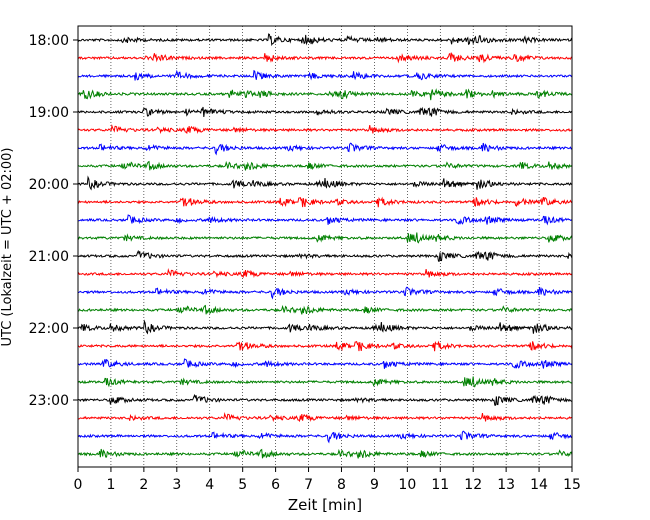 Image resolution: width=650 pixels, height=520 pixels. What do you see at coordinates (539, 485) in the screenshot?
I see `x-tick-label: 14` at bounding box center [539, 485].